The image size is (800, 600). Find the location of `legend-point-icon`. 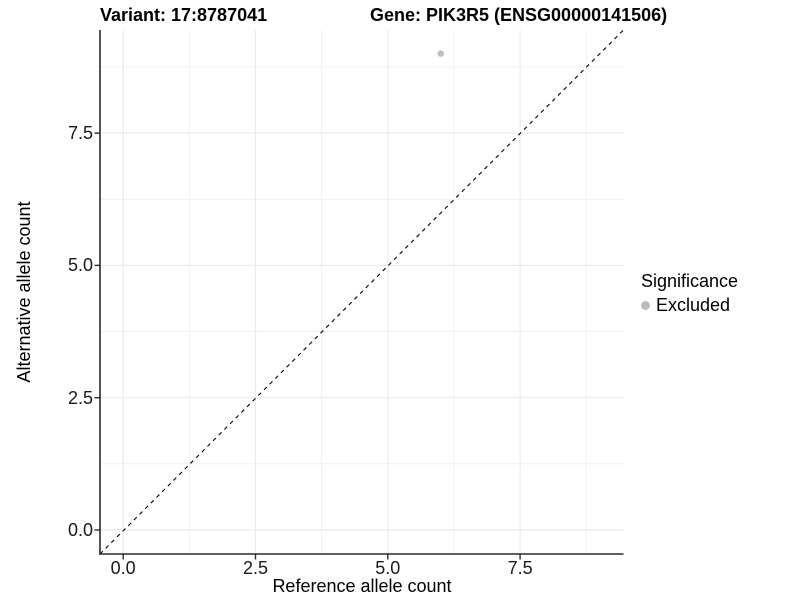

legend-point-icon is located at coordinates (645, 305).